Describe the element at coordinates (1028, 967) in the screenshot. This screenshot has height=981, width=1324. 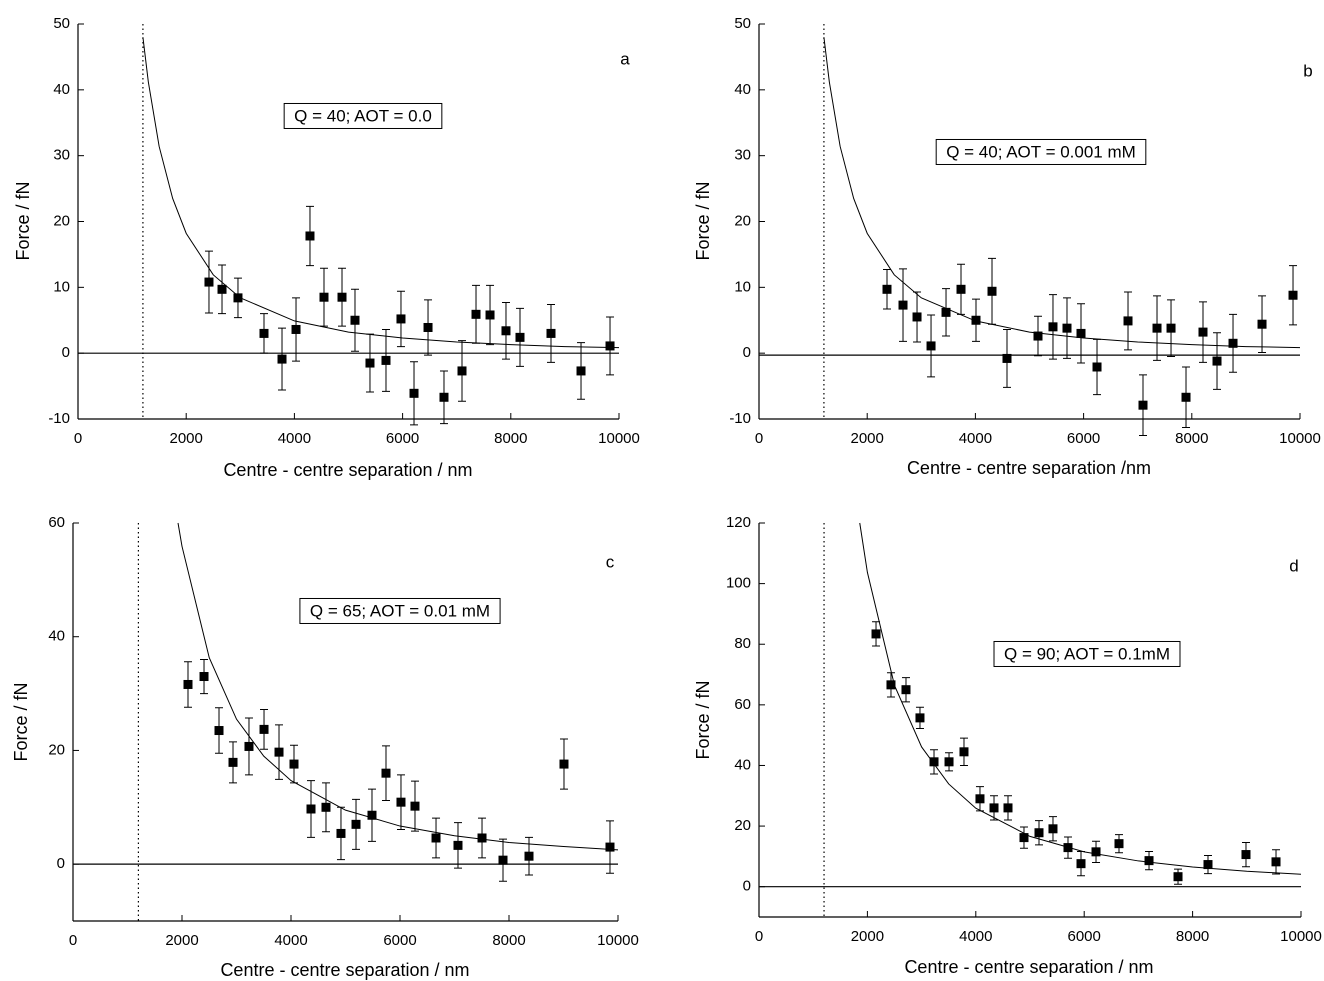
I see `x-axis-title: Centre - centre separation / nm` at that location.